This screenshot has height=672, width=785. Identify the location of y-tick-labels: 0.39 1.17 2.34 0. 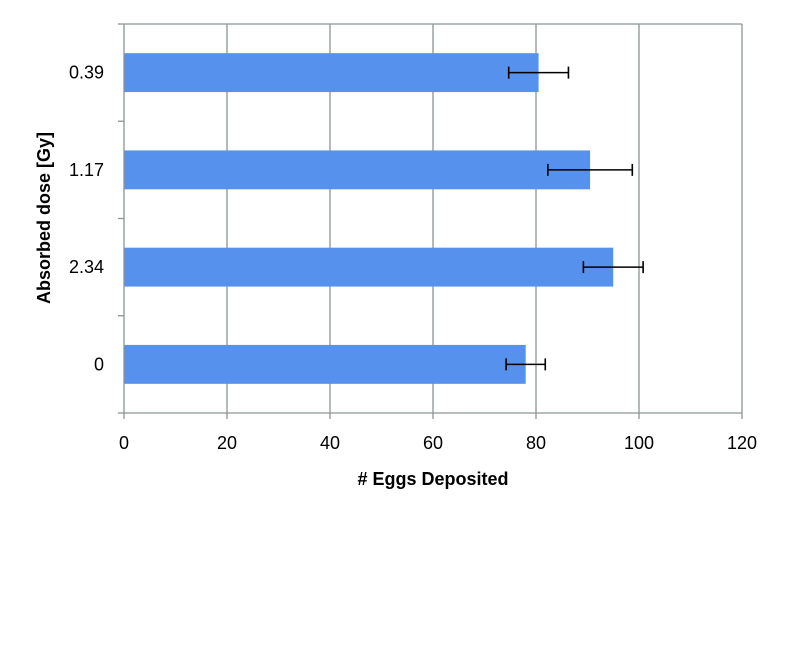
(86, 219).